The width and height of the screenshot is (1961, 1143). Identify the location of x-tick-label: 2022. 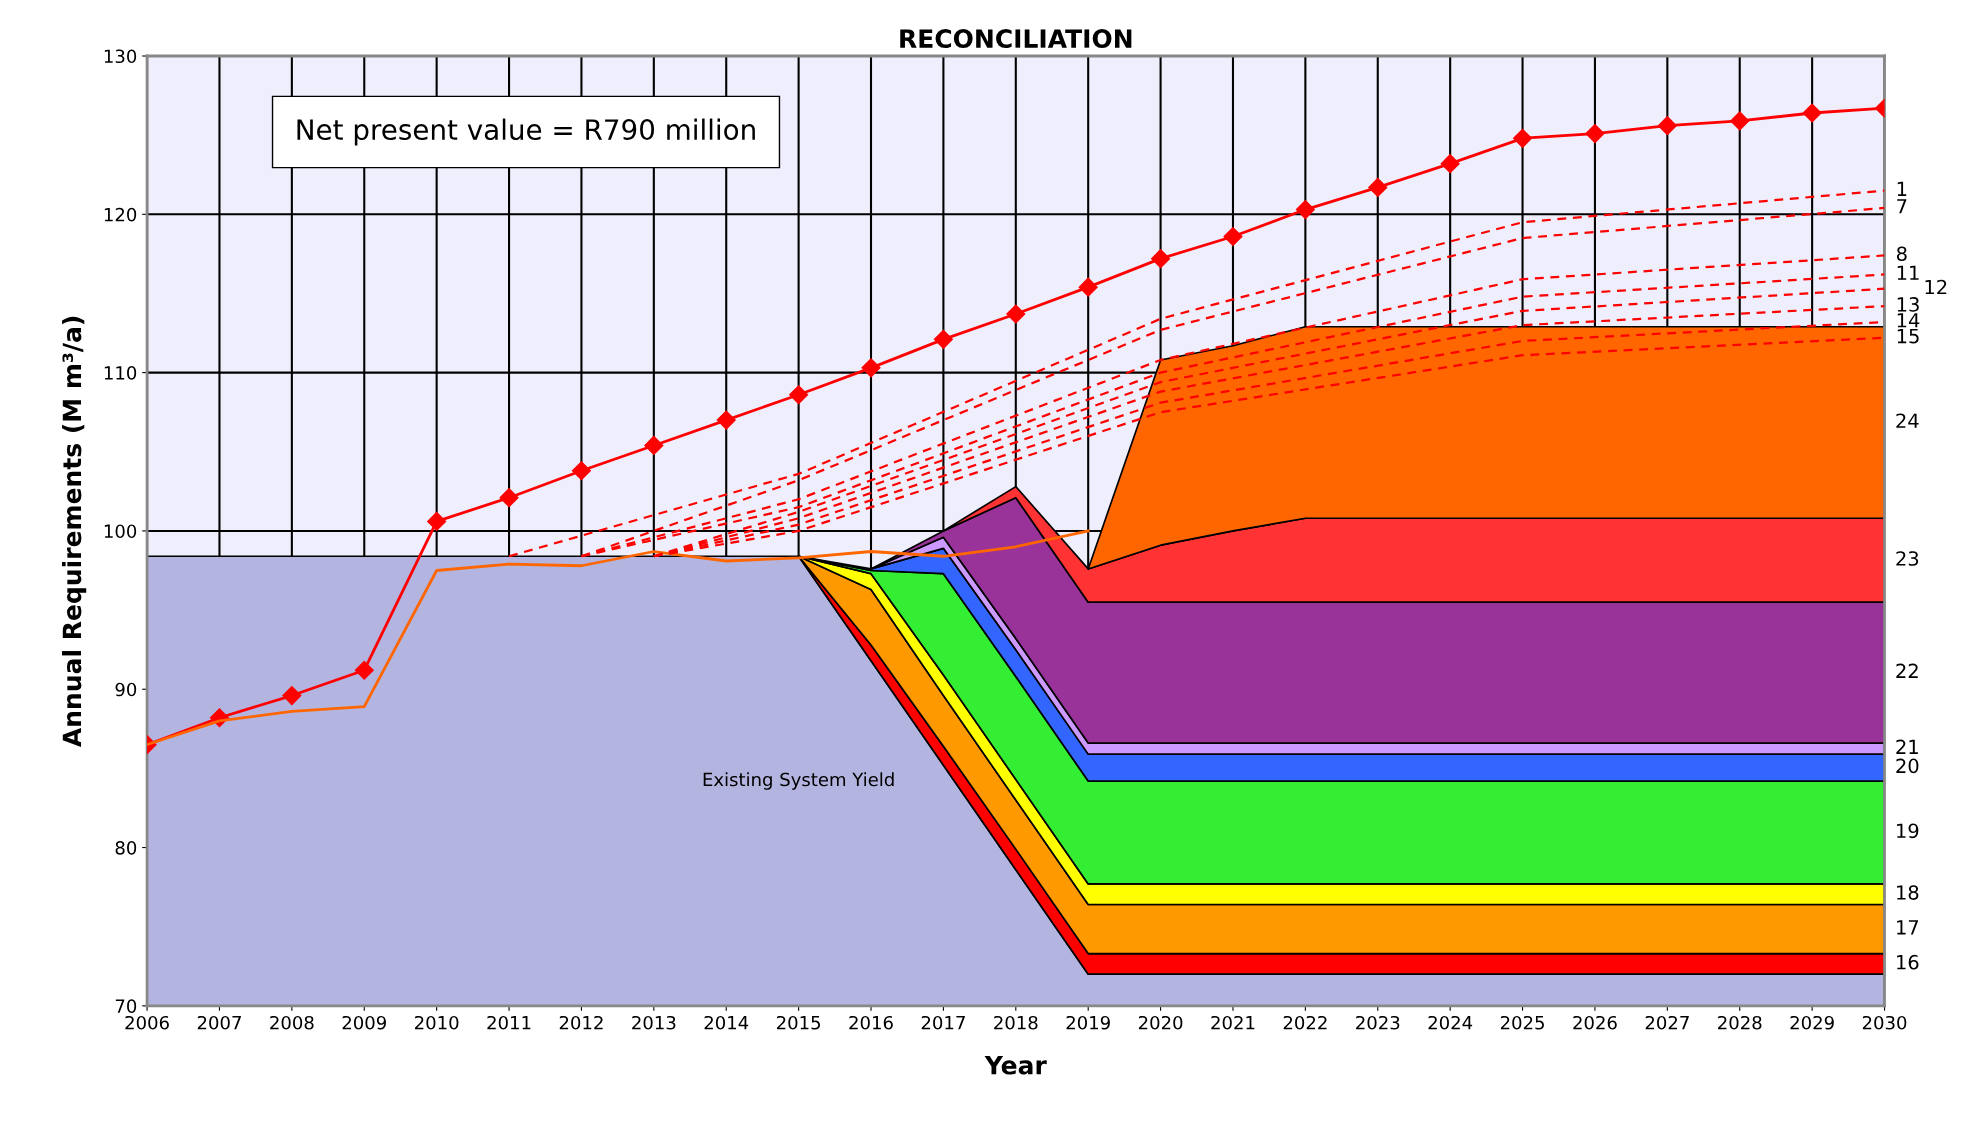
(1305, 1022).